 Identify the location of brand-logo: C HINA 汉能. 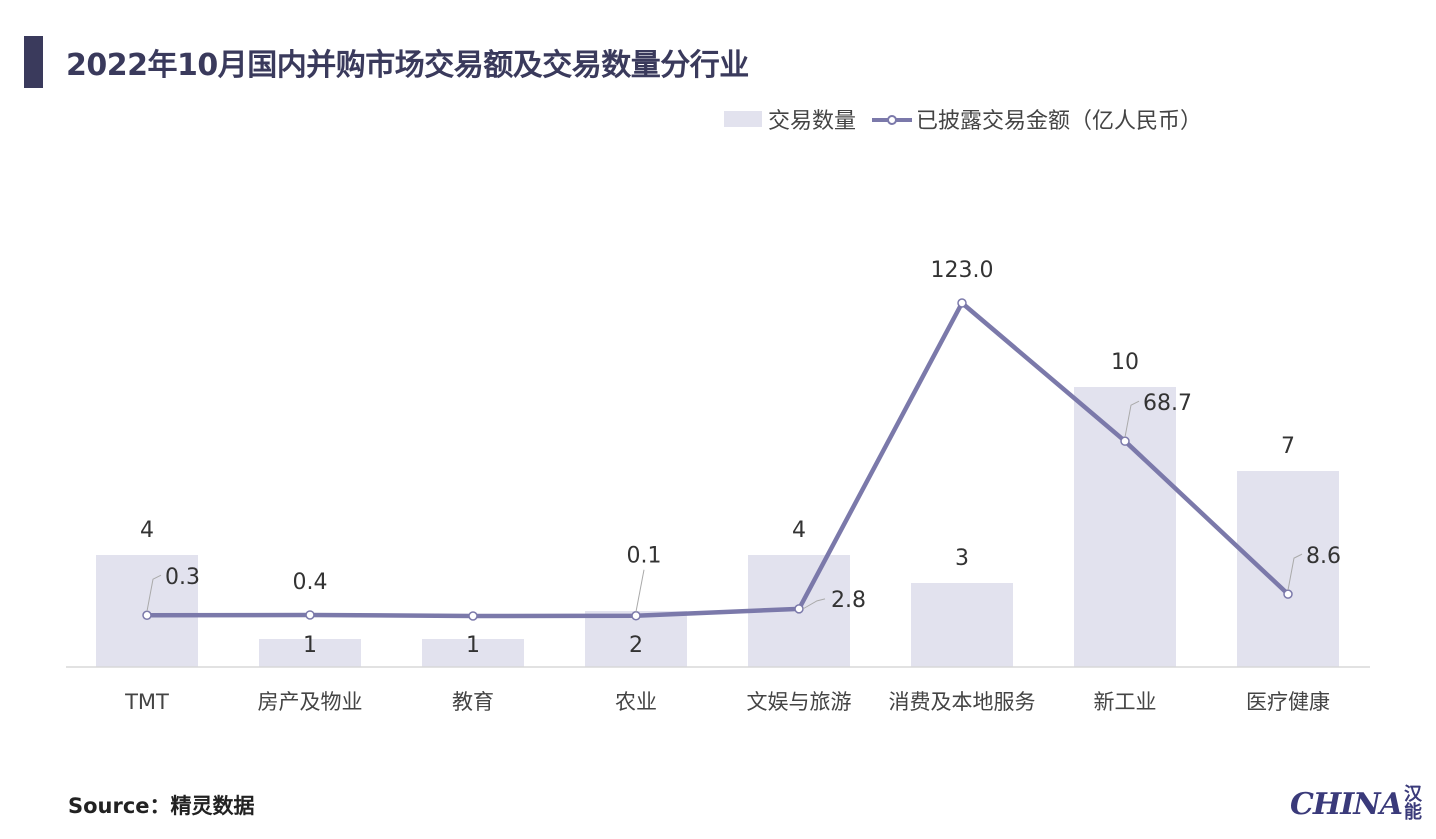
(1357, 804).